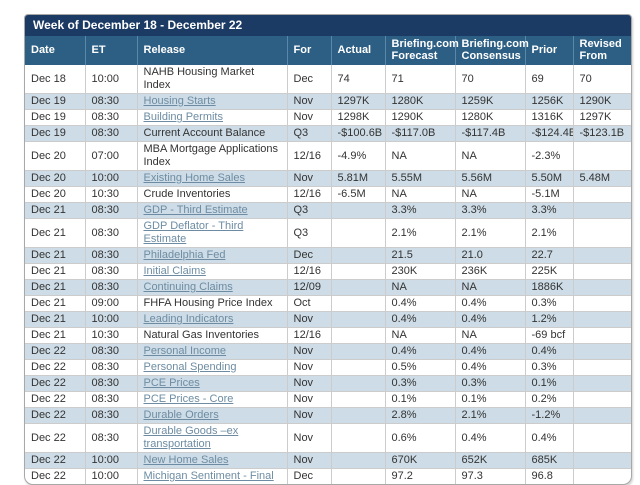  What do you see at coordinates (212, 133) in the screenshot?
I see `release-cell: Current Account Balance` at bounding box center [212, 133].